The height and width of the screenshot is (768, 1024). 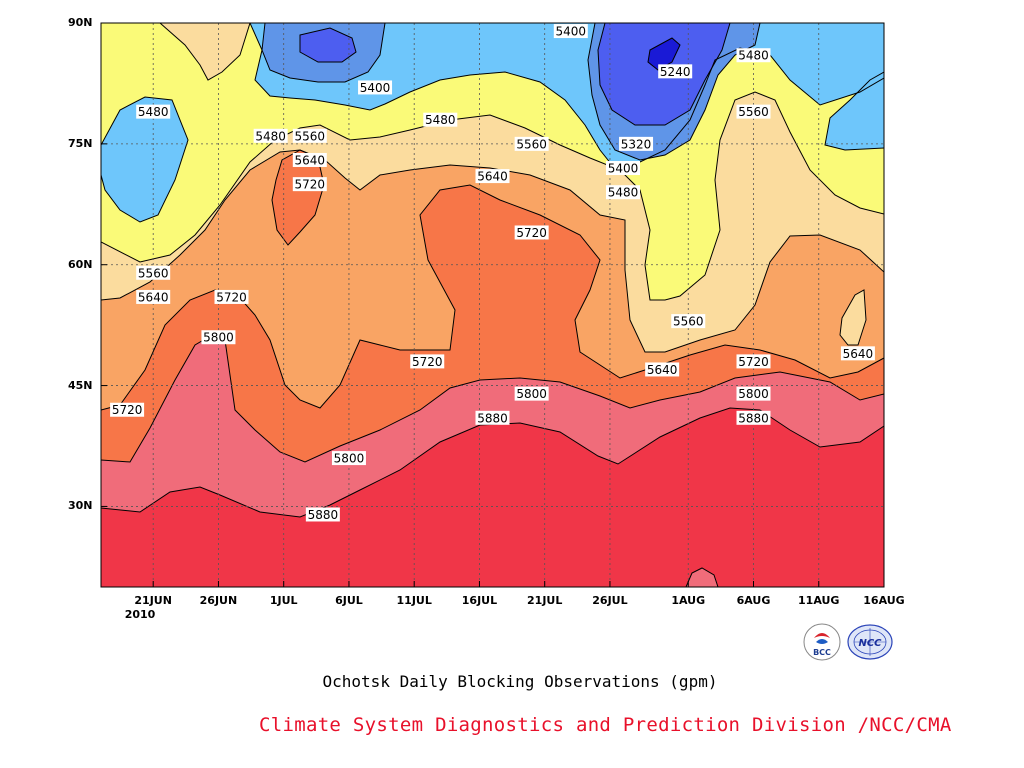 I want to click on band-5720-5800-pocket, so click(x=298, y=197).